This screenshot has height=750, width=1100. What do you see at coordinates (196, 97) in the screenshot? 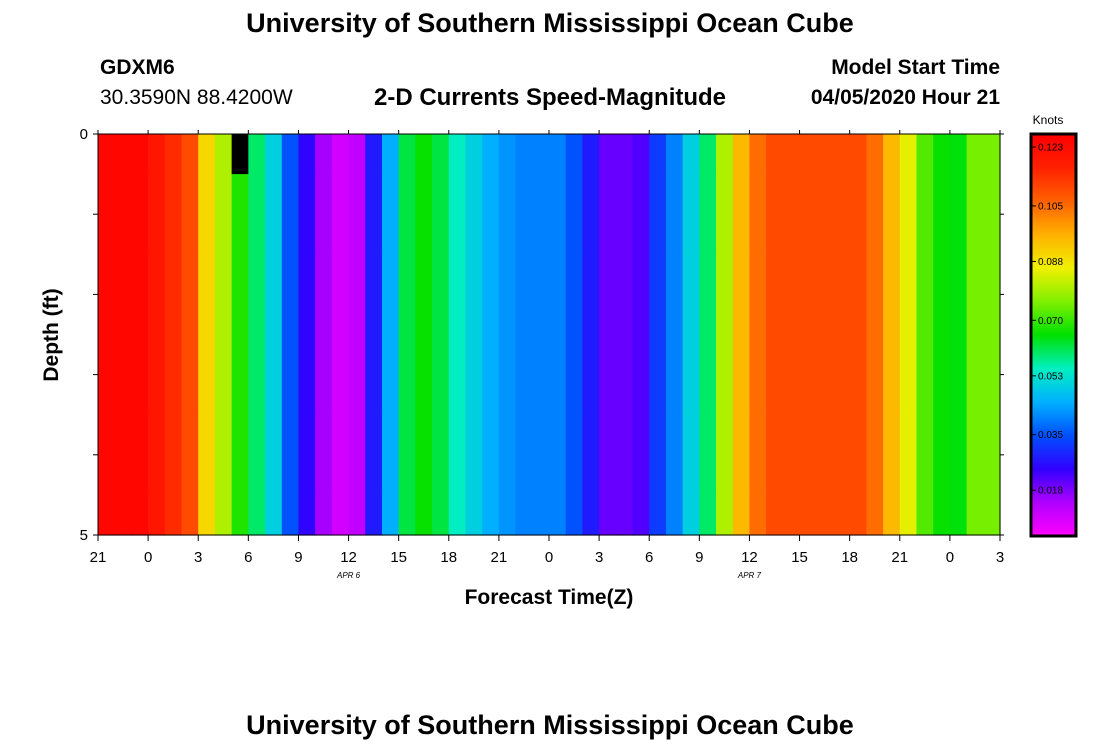
I see `station-coords: 30.3590N 88.4200W` at bounding box center [196, 97].